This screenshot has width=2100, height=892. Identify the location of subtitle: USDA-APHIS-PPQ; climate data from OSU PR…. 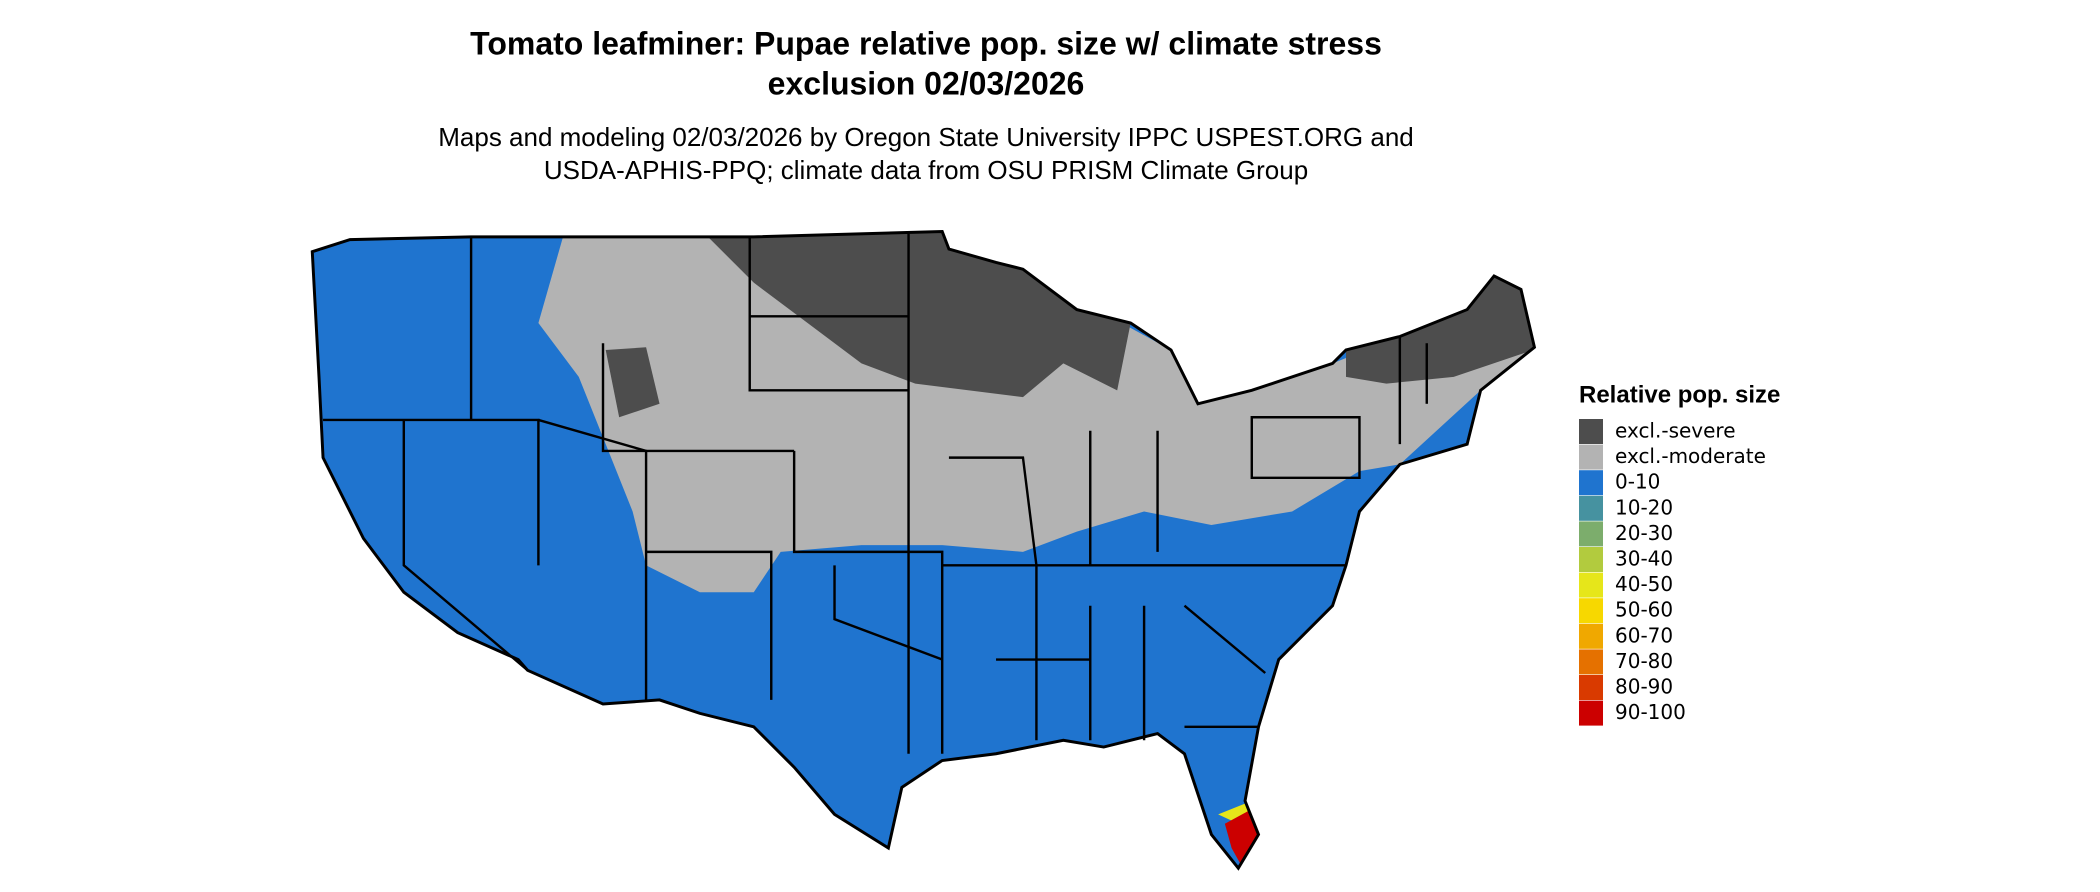
(926, 170).